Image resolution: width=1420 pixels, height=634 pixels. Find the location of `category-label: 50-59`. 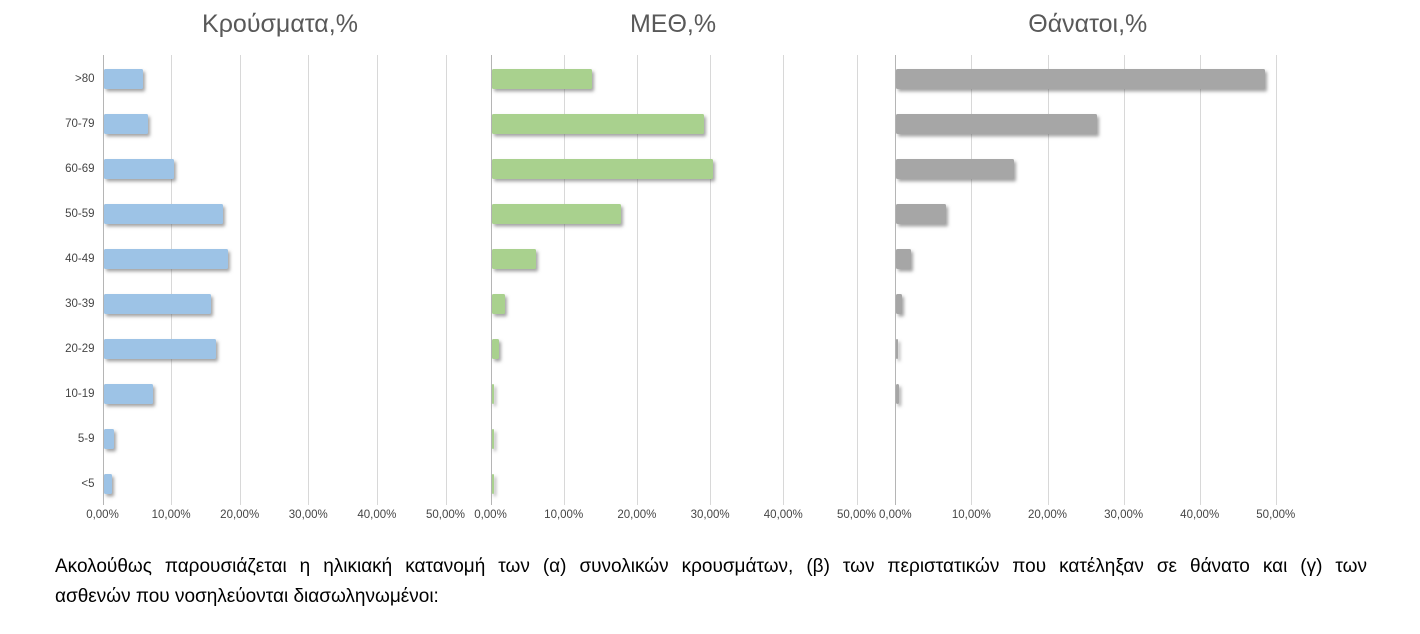

category-label: 50-59 is located at coordinates (80, 214).